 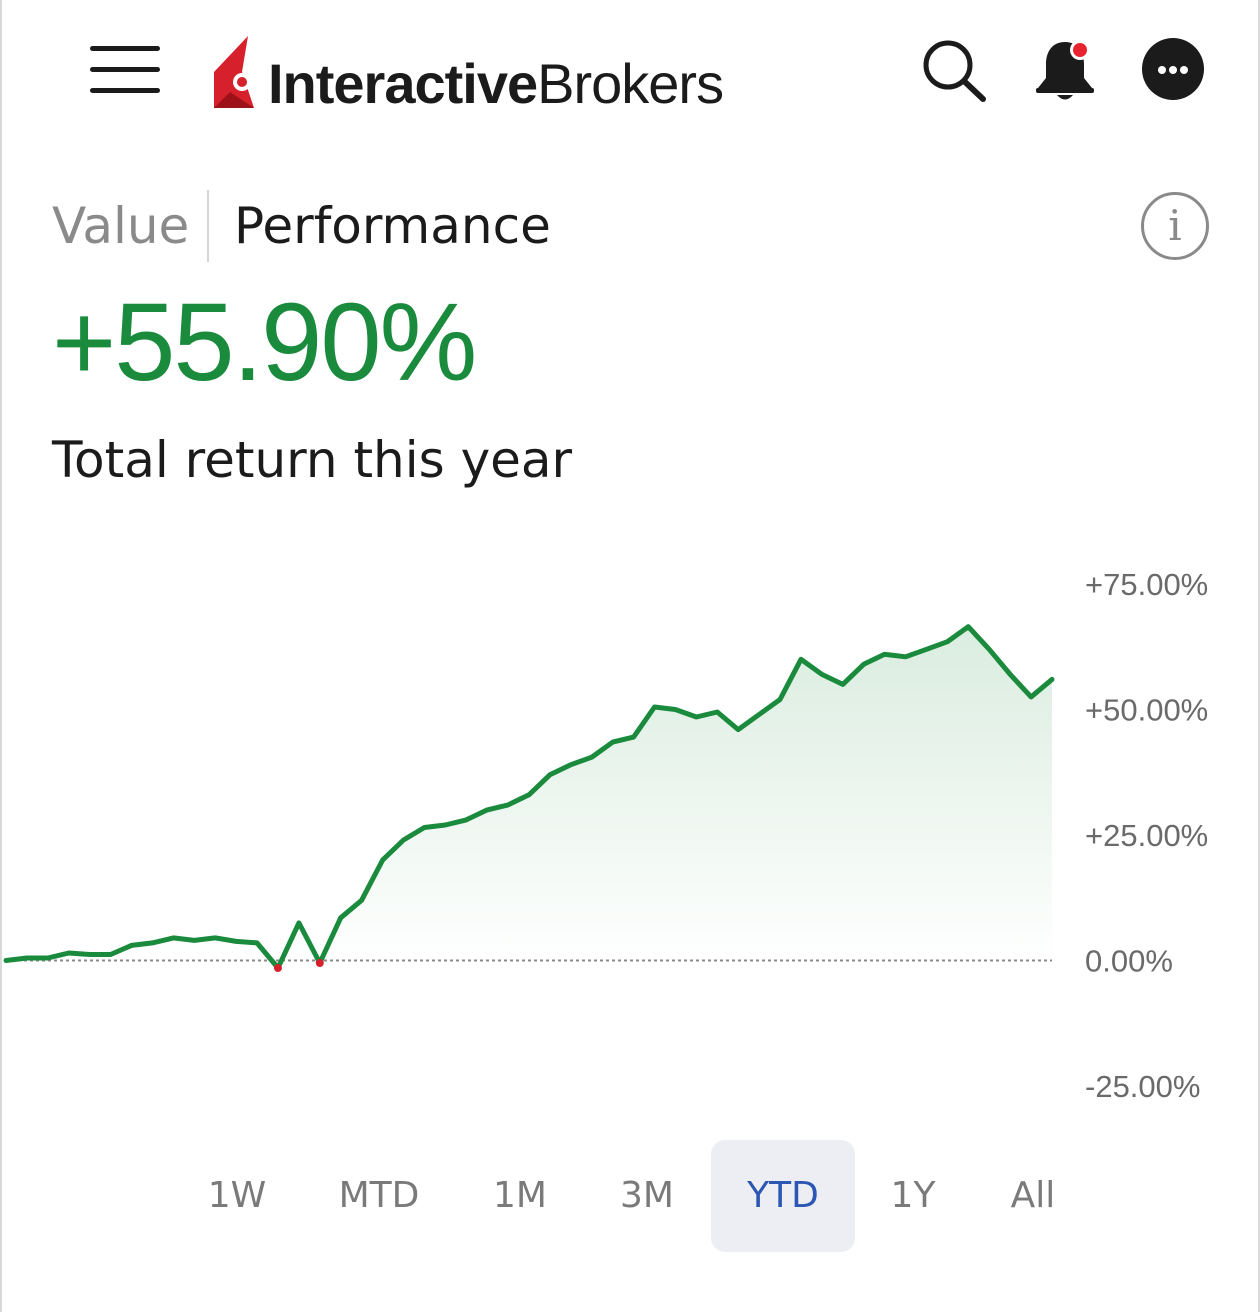 What do you see at coordinates (520, 1195) in the screenshot?
I see `range-1m: 1M` at bounding box center [520, 1195].